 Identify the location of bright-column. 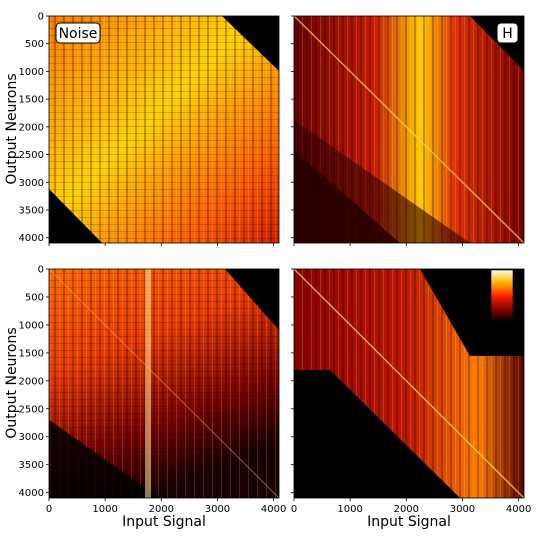
(148, 383).